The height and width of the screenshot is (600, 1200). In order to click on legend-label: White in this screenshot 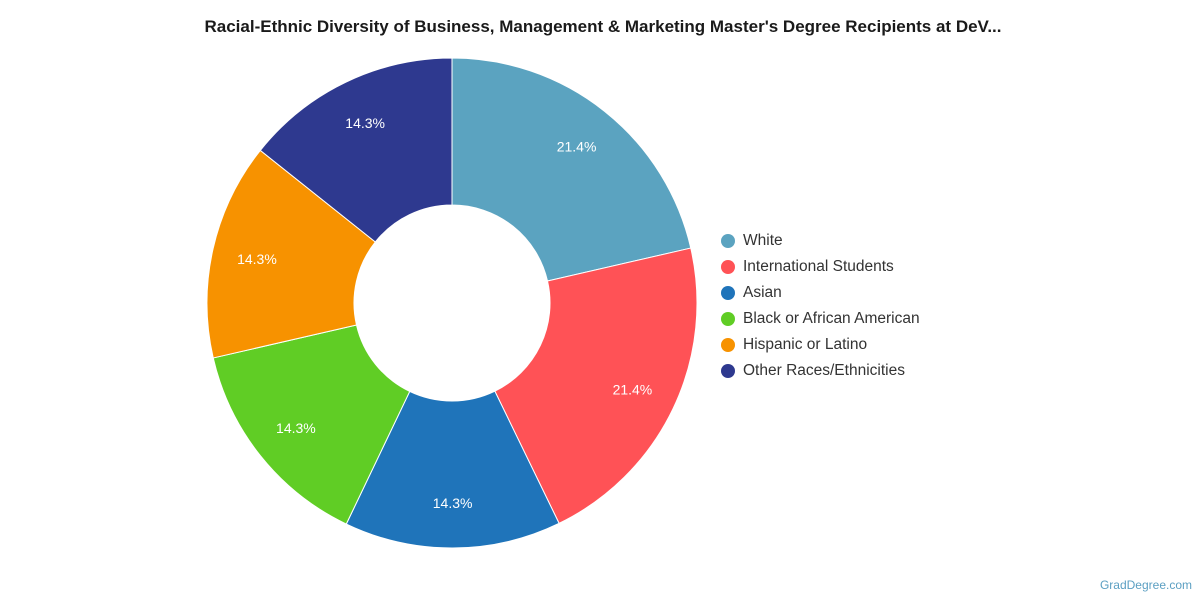, I will do `click(763, 240)`.